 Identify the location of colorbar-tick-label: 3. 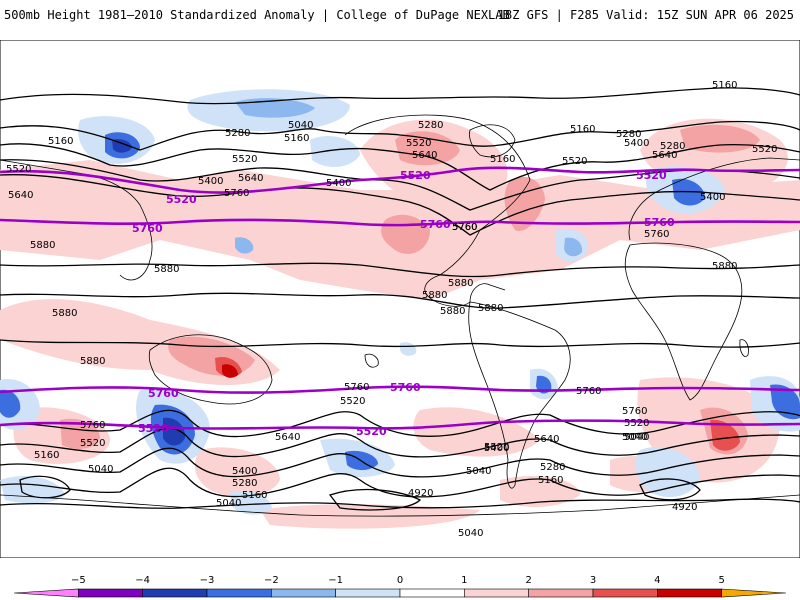
(593, 580).